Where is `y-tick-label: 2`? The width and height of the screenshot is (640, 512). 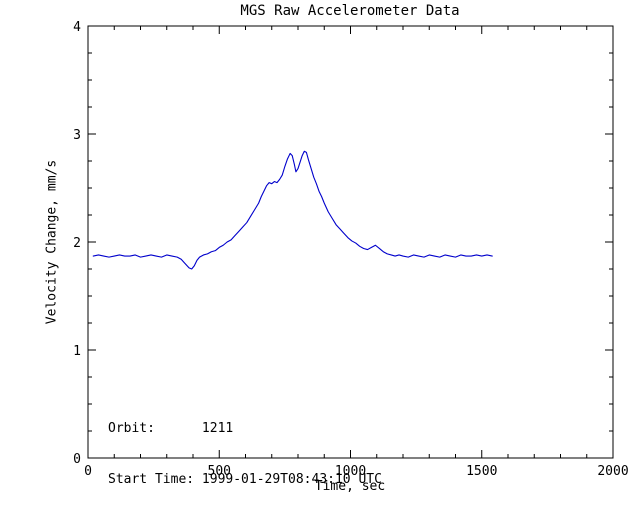
y-tick-label: 2 is located at coordinates (77, 243).